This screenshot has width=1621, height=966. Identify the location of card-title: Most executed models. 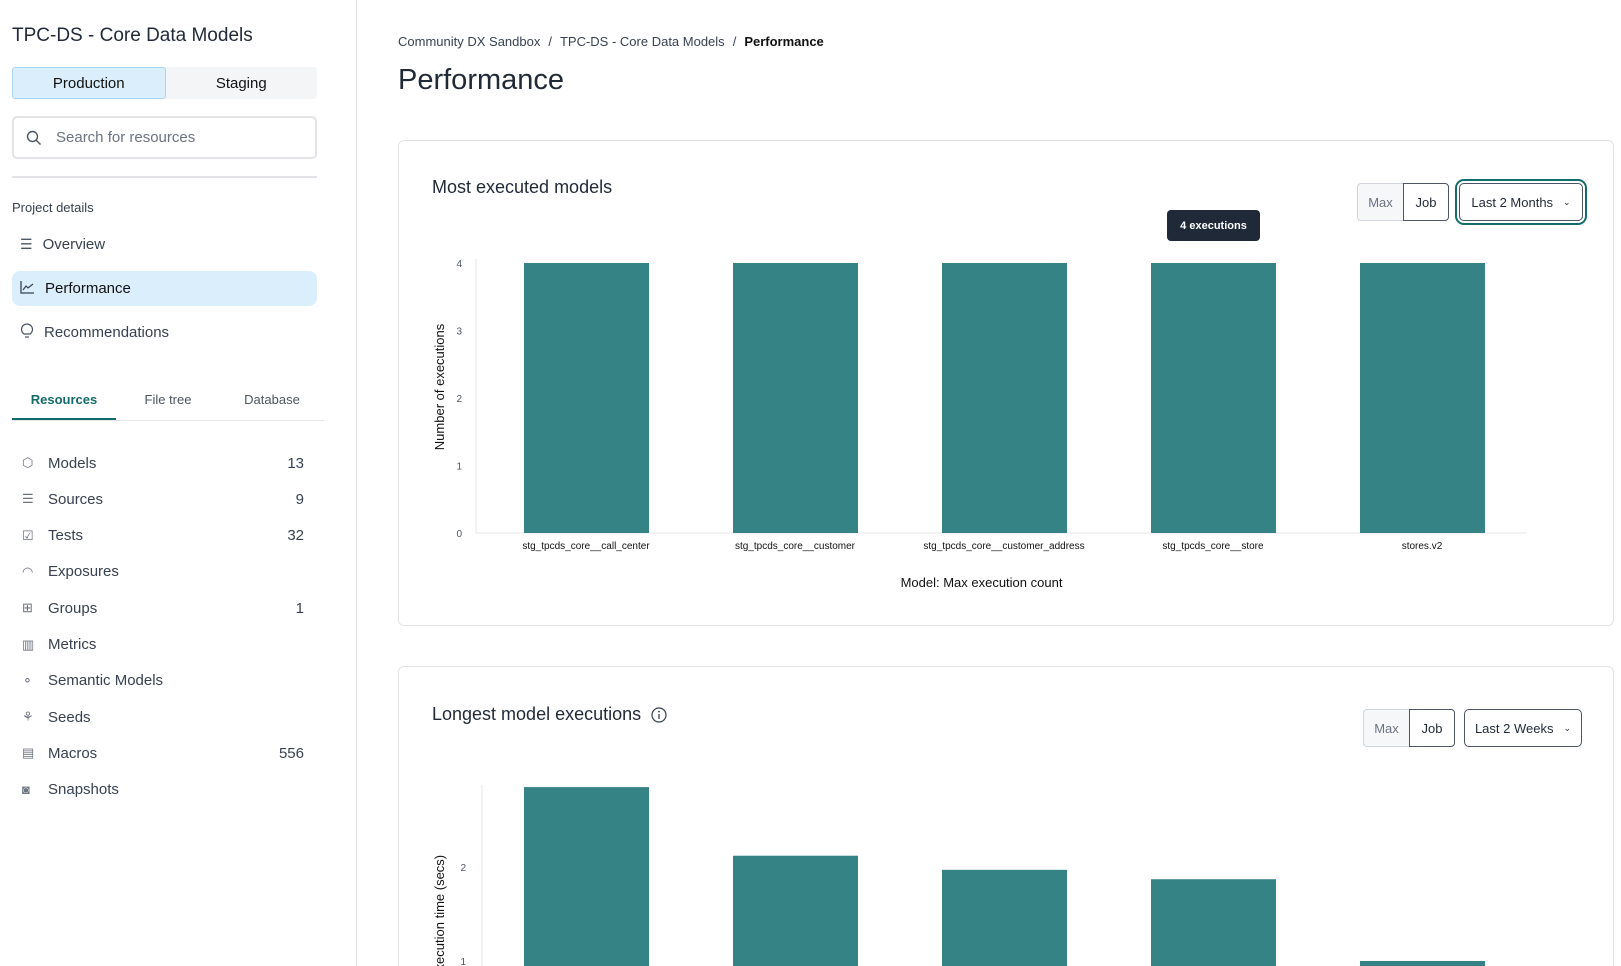
(522, 187).